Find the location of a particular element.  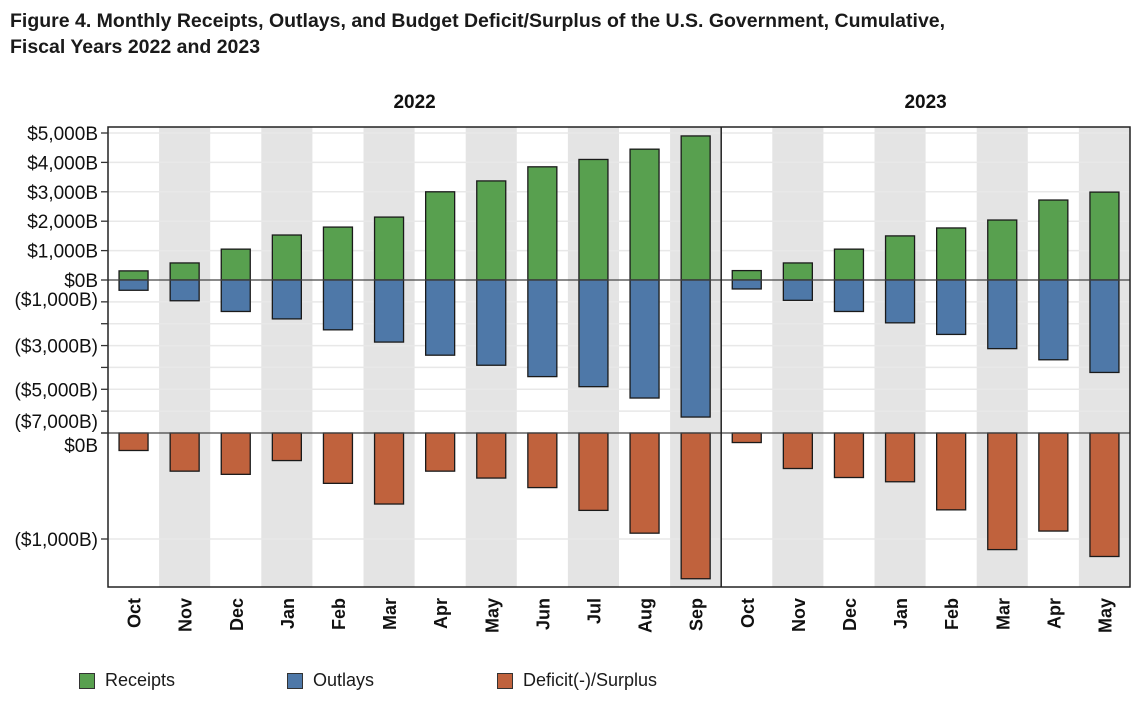

bar-deficit-2022-jan is located at coordinates (287, 447).